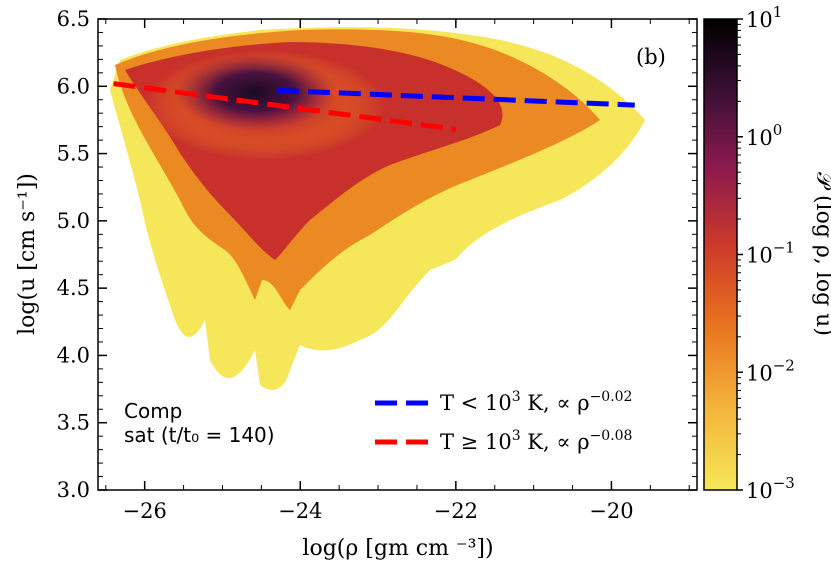  What do you see at coordinates (770, 253) in the screenshot?
I see `colorbar-tick-label: 10⁻¹` at bounding box center [770, 253].